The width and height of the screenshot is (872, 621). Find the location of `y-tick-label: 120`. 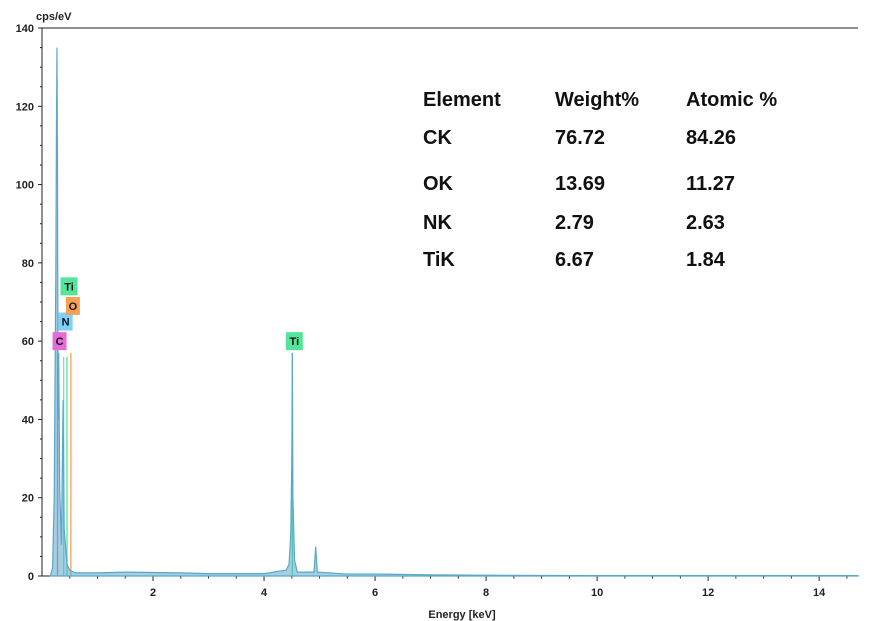

y-tick-label: 120 is located at coordinates (25, 107).